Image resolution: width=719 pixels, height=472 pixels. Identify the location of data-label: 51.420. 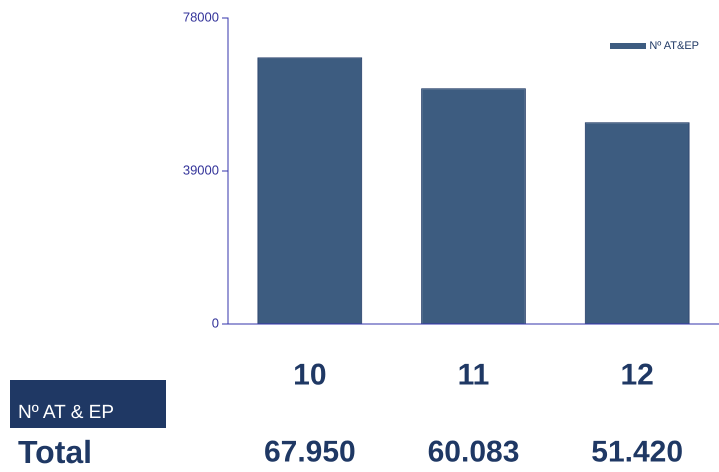
(637, 451).